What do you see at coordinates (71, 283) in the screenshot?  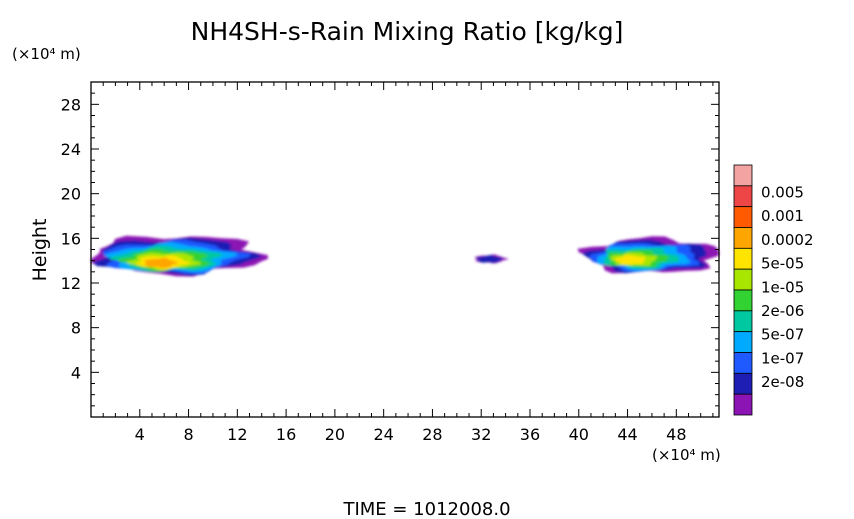 I see `y-tick-label: 12` at bounding box center [71, 283].